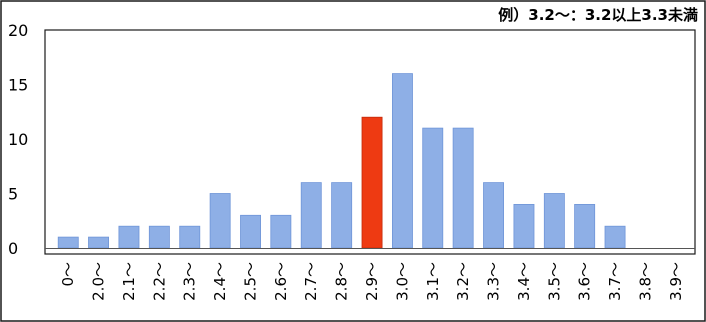  I want to click on x-tick-label: 2.1〜, so click(129, 281).